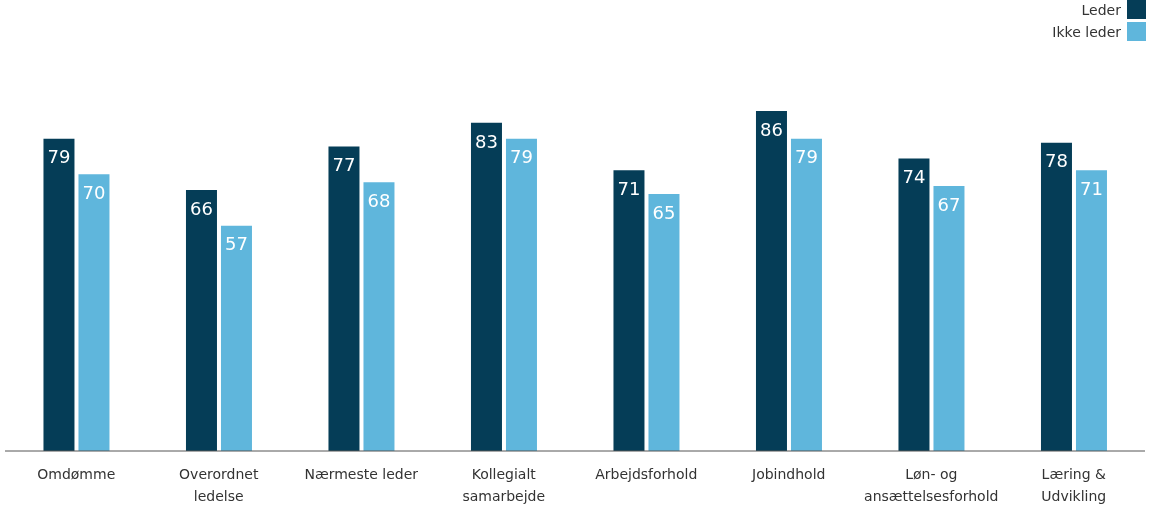 The width and height of the screenshot is (1151, 513). Describe the element at coordinates (361, 474) in the screenshot. I see `x-tick-label: Nærmeste leder` at that location.